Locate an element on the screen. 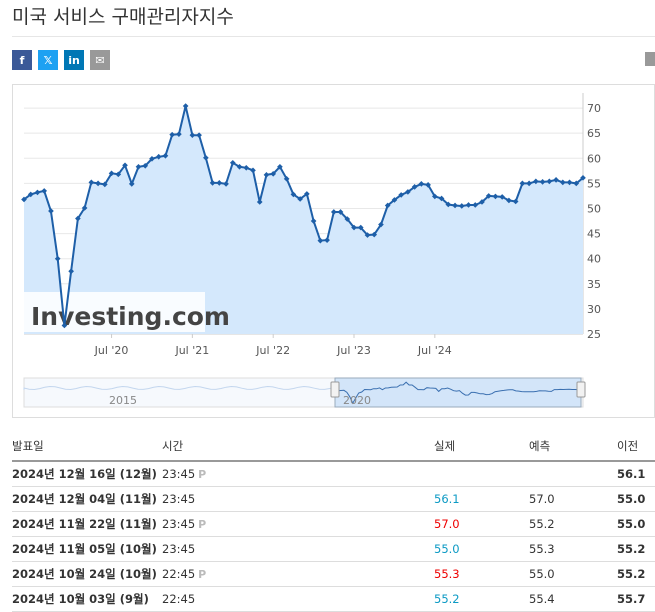 This screenshot has height=612, width=655. linkedin-icon: in is located at coordinates (74, 60).